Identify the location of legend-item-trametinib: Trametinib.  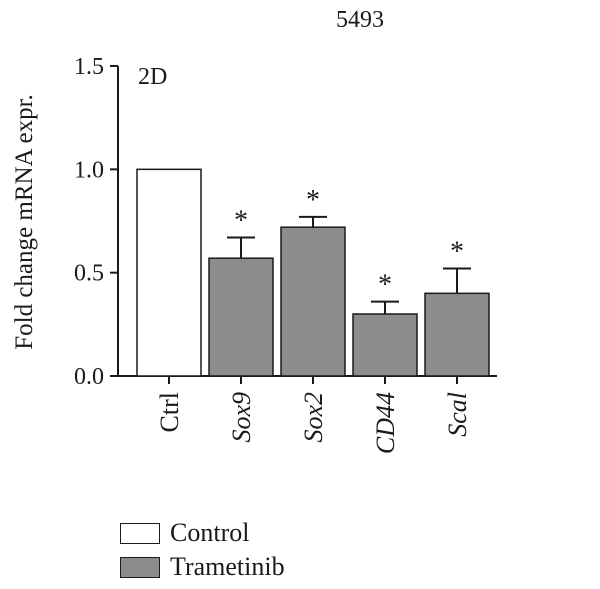
(202, 567).